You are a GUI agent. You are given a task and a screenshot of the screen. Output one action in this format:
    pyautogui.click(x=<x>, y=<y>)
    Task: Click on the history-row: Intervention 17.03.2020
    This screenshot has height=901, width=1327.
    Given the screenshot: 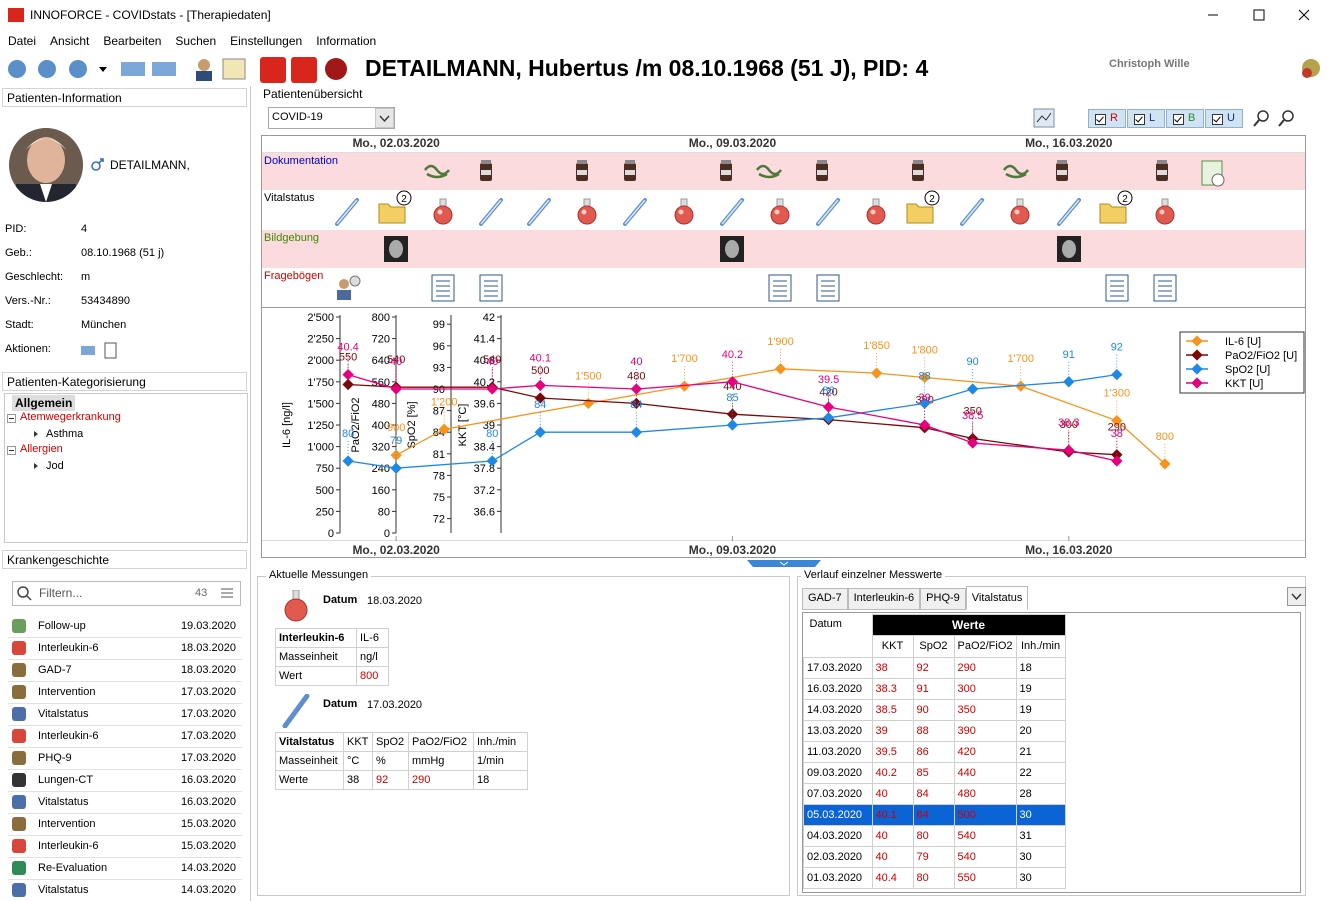 What is the action you would take?
    pyautogui.click(x=125, y=693)
    